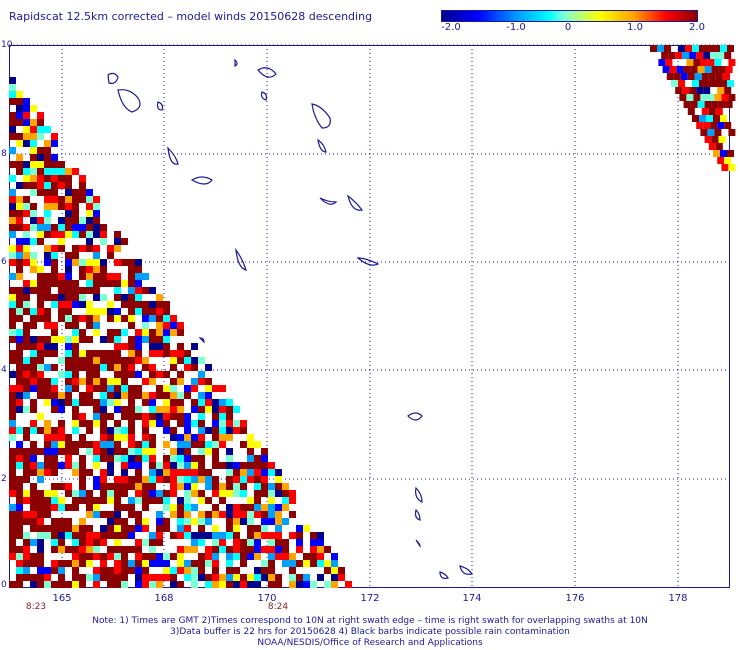 Image resolution: width=740 pixels, height=650 pixels. Describe the element at coordinates (4, 154) in the screenshot. I see `y-tick-label: 8` at that location.